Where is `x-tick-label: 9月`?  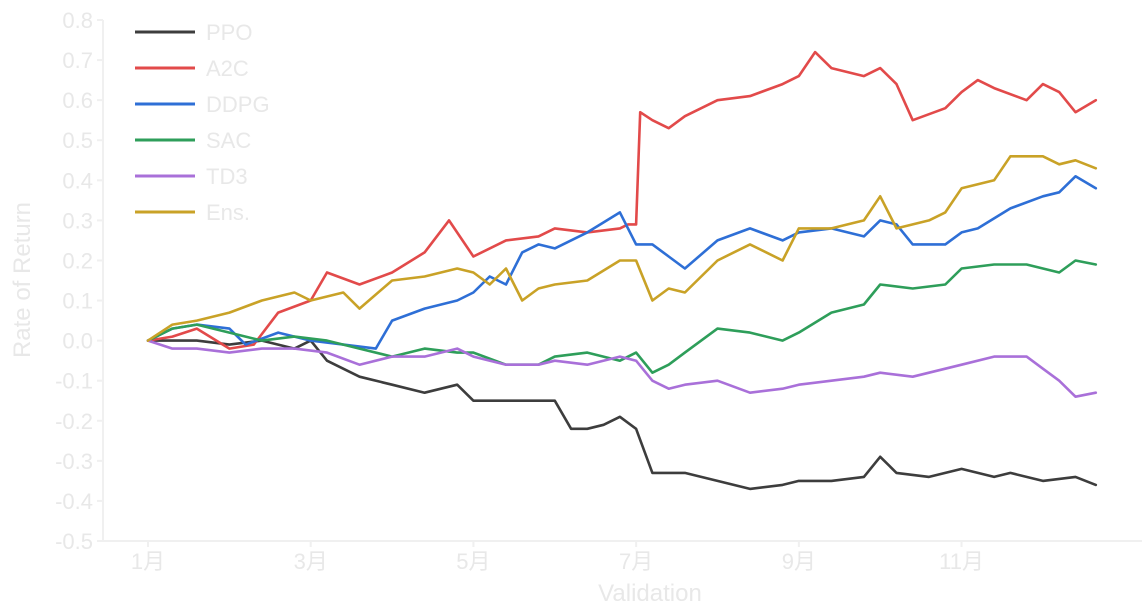
x-tick-label: 9月 is located at coordinates (799, 561).